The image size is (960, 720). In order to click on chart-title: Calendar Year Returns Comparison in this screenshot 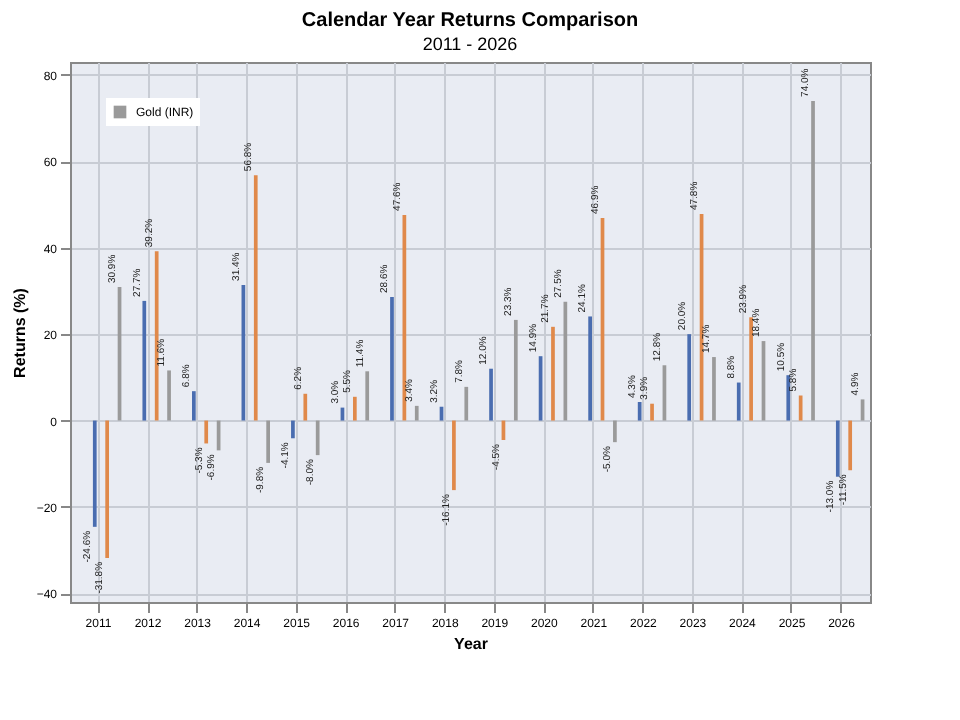, I will do `click(470, 21)`.